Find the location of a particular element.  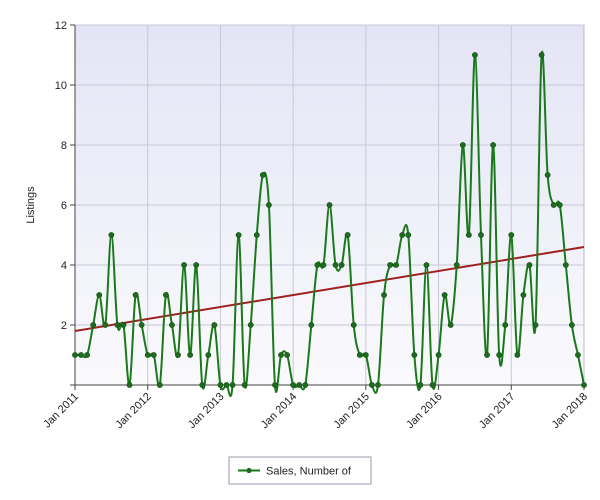

x-tick-label: Jan 2016 is located at coordinates (424, 411).